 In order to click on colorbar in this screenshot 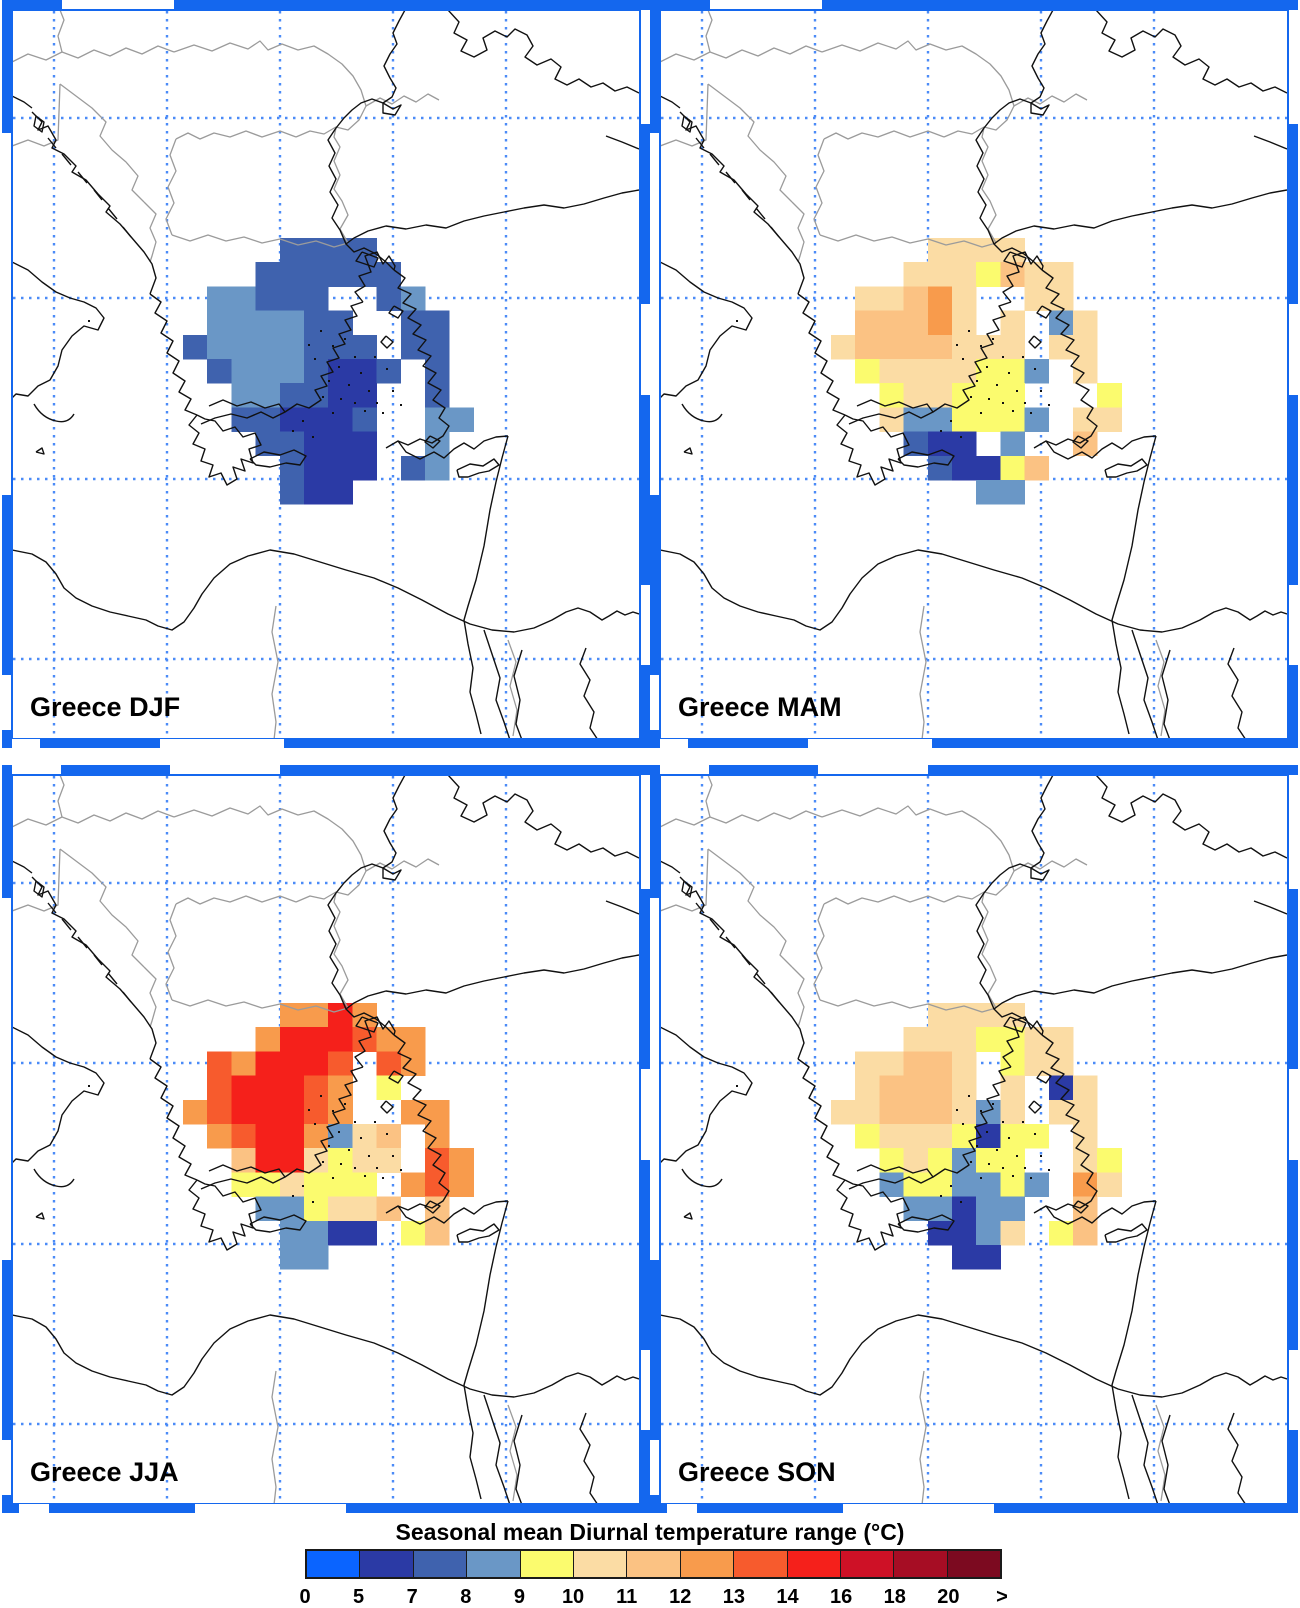, I will do `click(653, 1564)`.